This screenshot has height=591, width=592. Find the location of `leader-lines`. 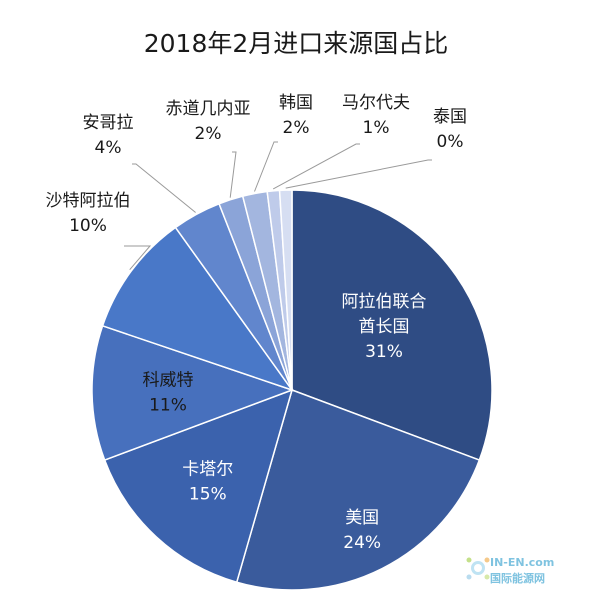

leader-lines is located at coordinates (278, 206).